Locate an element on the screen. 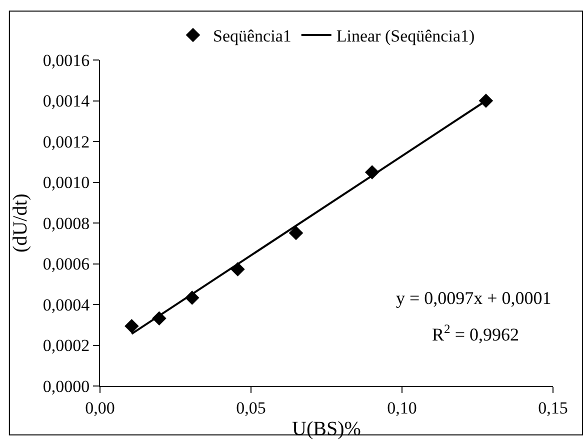  y-tick-label: 0,0002 is located at coordinates (66, 346).